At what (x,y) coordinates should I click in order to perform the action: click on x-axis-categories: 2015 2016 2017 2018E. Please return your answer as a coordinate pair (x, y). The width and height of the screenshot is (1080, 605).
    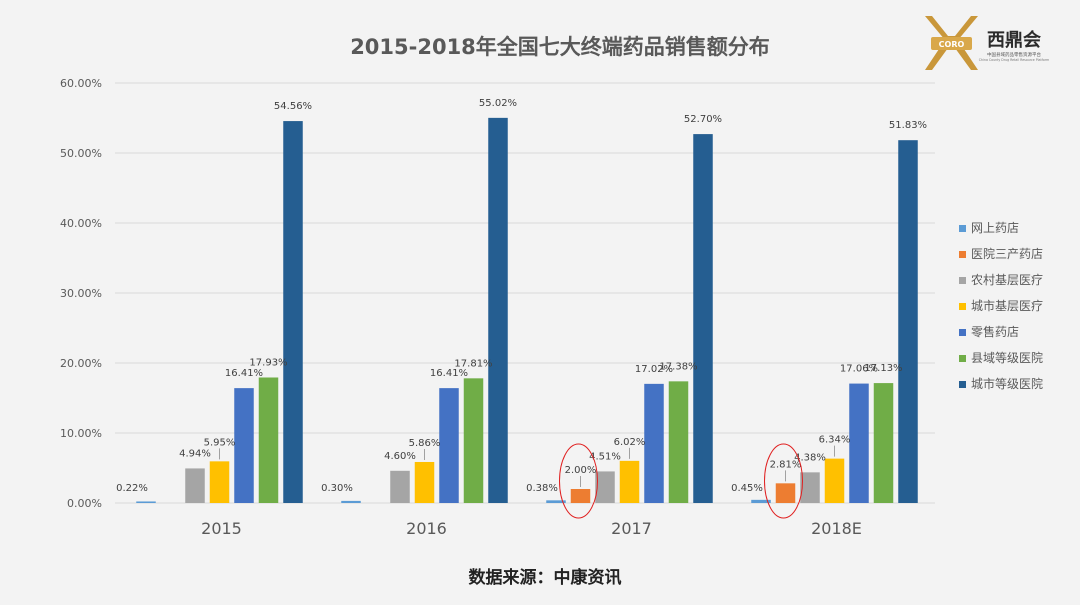
    Looking at the image, I should click on (531, 528).